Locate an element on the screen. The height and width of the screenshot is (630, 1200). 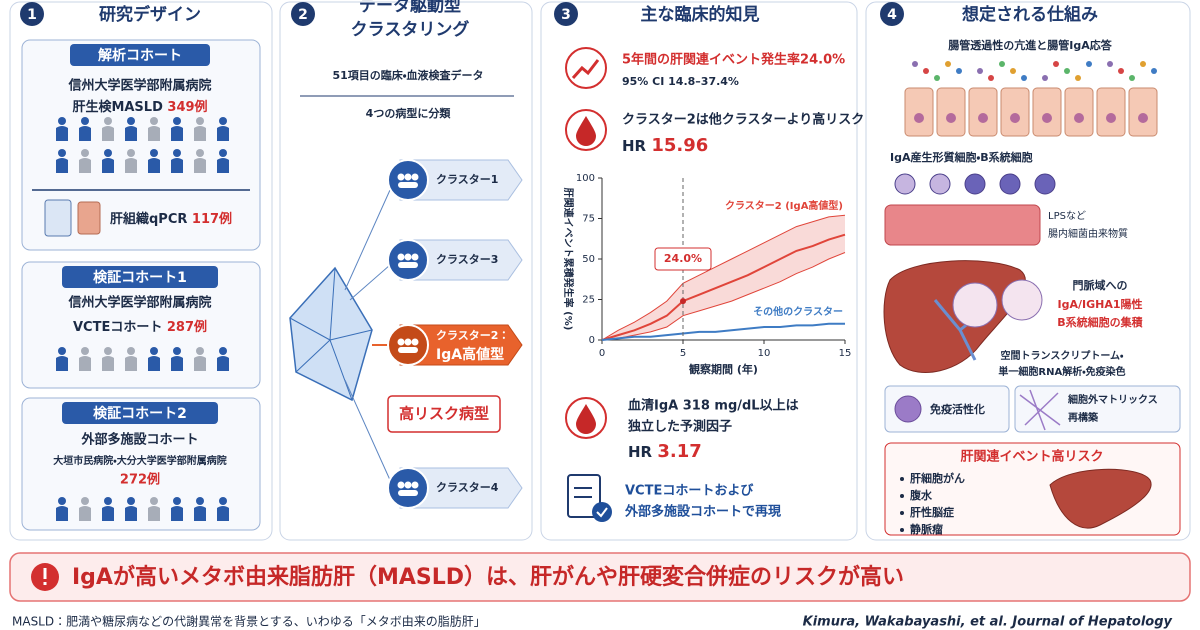
cohort-line: 肝生検MASLD is located at coordinates (117, 107).